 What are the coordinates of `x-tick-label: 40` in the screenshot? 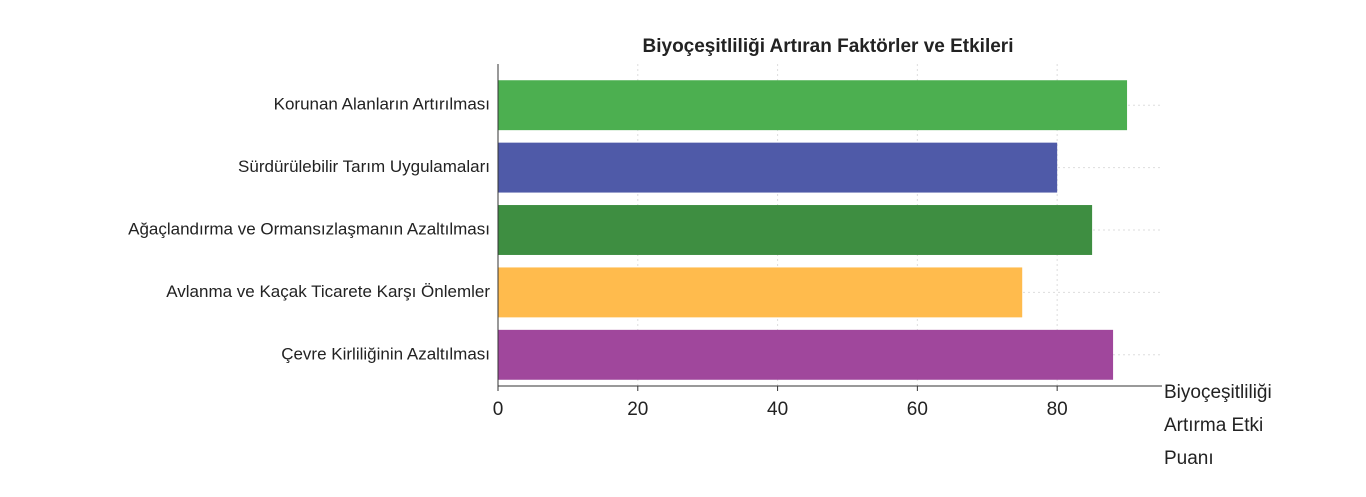 It's located at (777, 409).